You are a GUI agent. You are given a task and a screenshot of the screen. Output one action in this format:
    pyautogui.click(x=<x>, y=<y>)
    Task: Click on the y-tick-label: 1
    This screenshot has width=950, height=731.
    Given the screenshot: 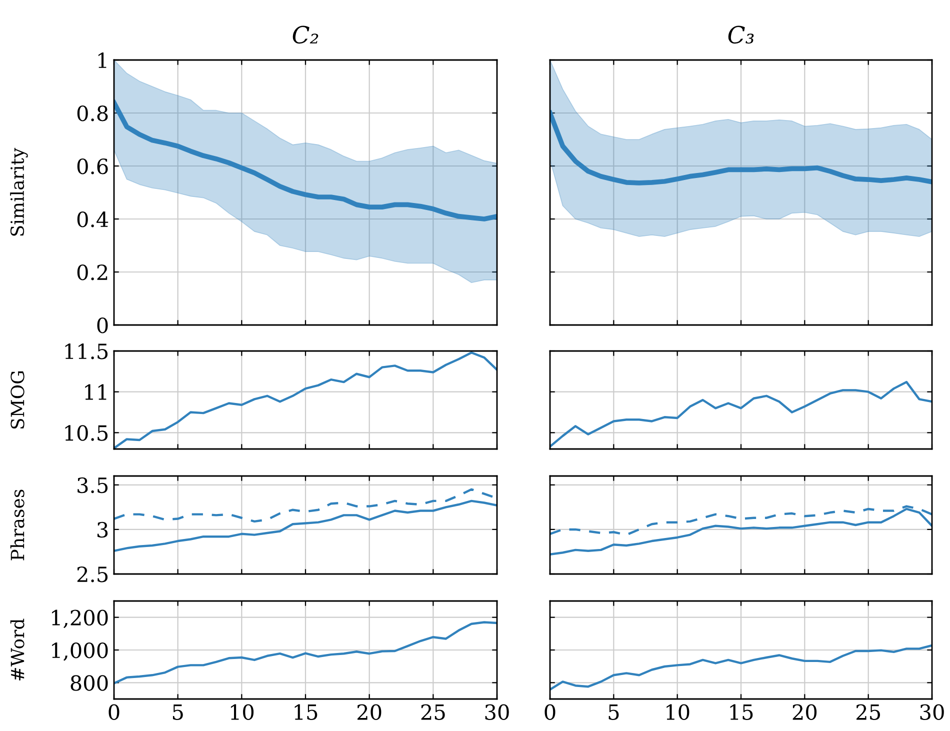 What is the action you would take?
    pyautogui.click(x=102, y=60)
    